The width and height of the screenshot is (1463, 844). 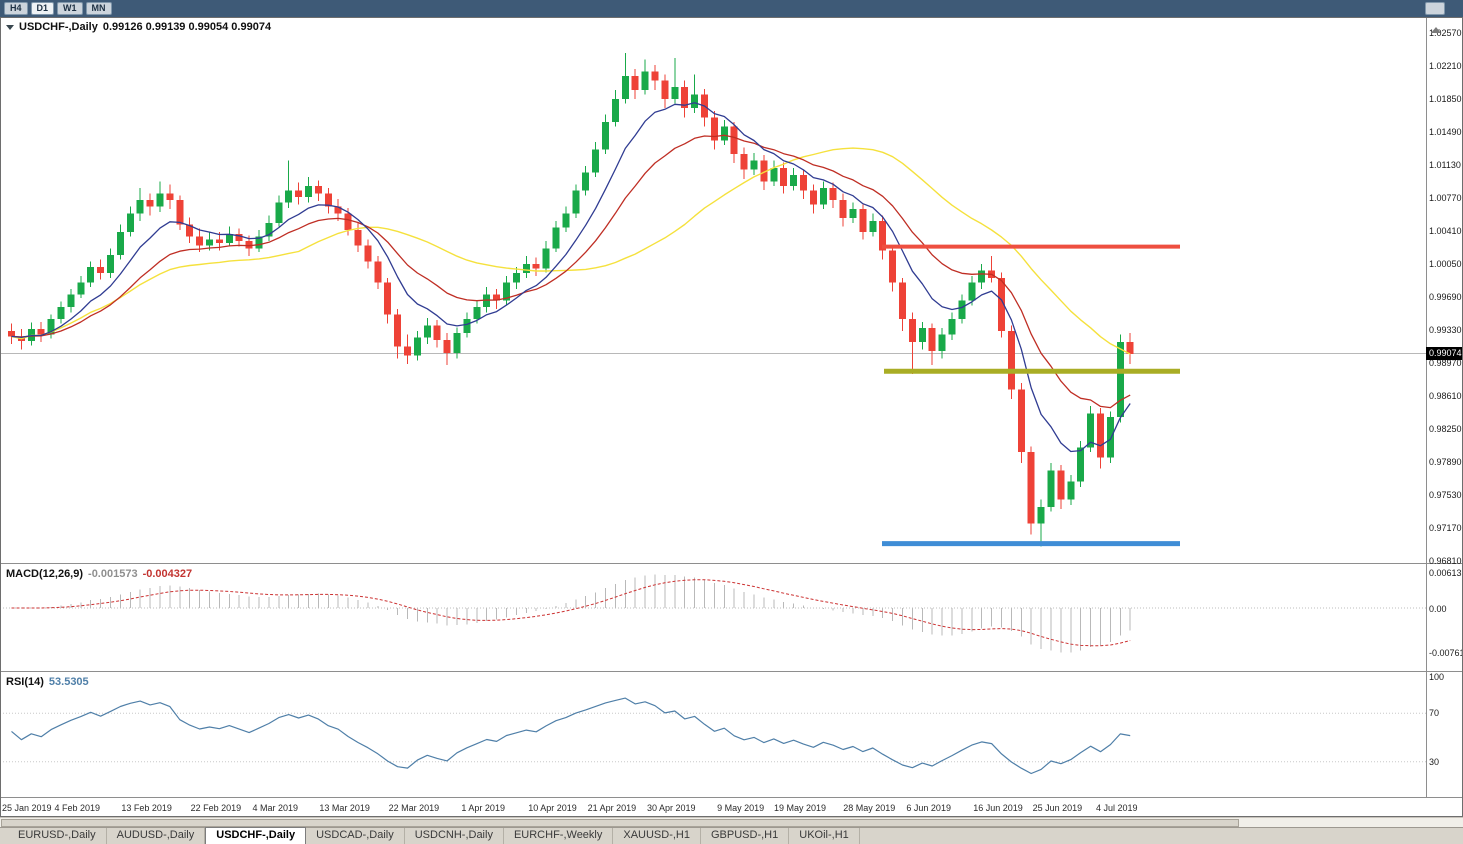 What do you see at coordinates (414, 808) in the screenshot?
I see `date-label: 22 Mar 2019` at bounding box center [414, 808].